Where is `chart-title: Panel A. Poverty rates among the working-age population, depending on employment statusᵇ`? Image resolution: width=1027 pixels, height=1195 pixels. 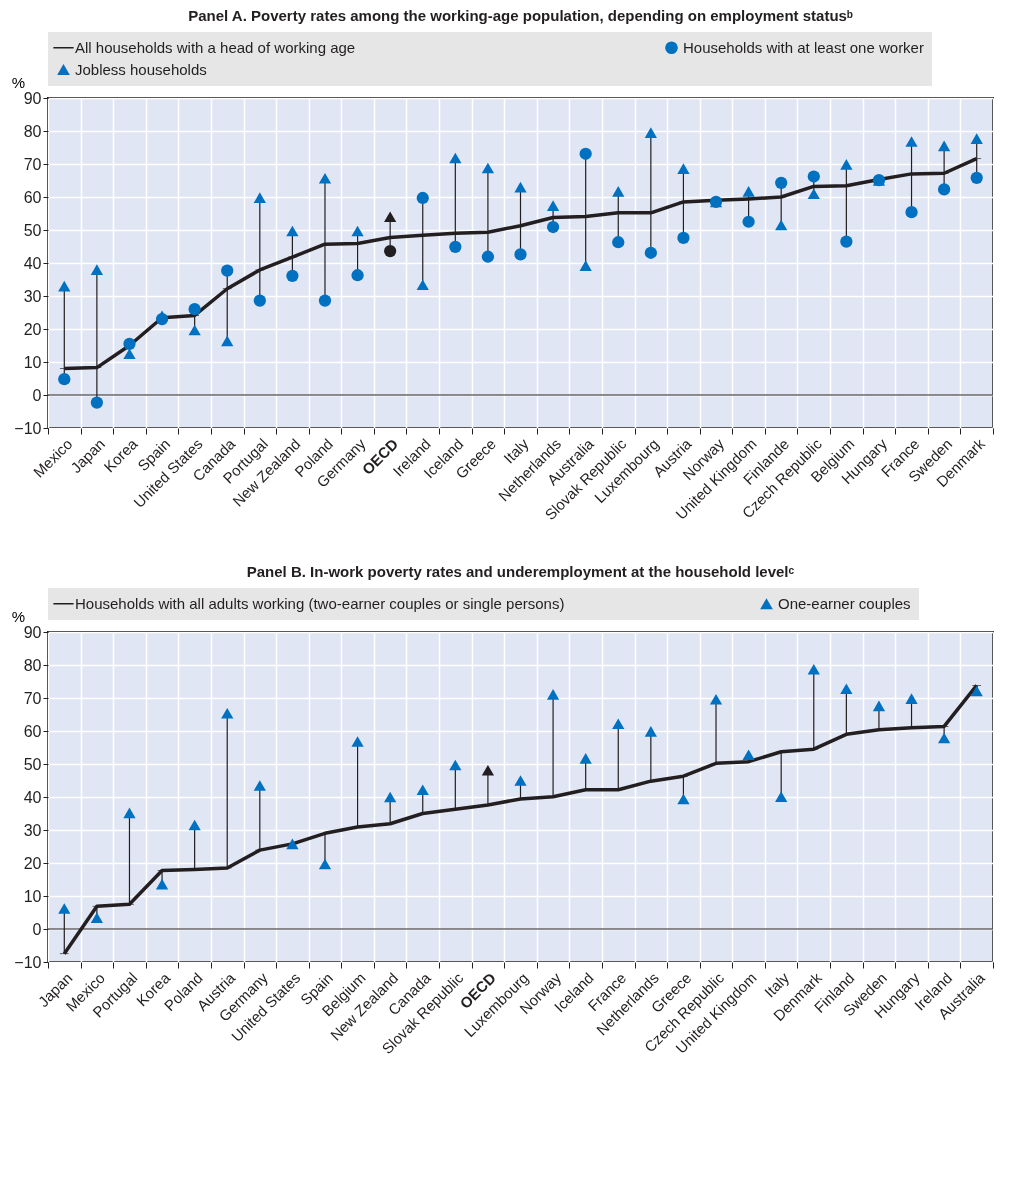
chart-title: Panel A. Poverty rates among the working-age population, depending on employment statusᵇ is located at coordinates (520, 15).